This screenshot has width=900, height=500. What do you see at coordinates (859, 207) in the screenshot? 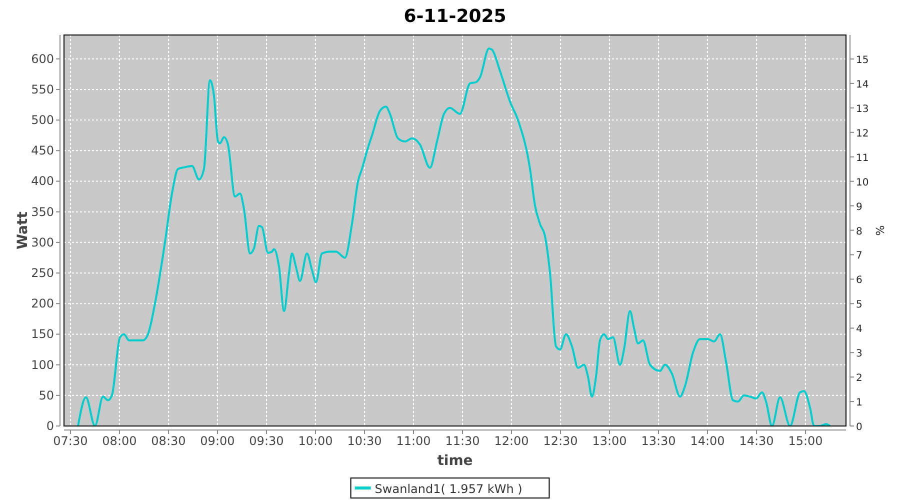
I see `y2-tick-label: 9` at bounding box center [859, 207].